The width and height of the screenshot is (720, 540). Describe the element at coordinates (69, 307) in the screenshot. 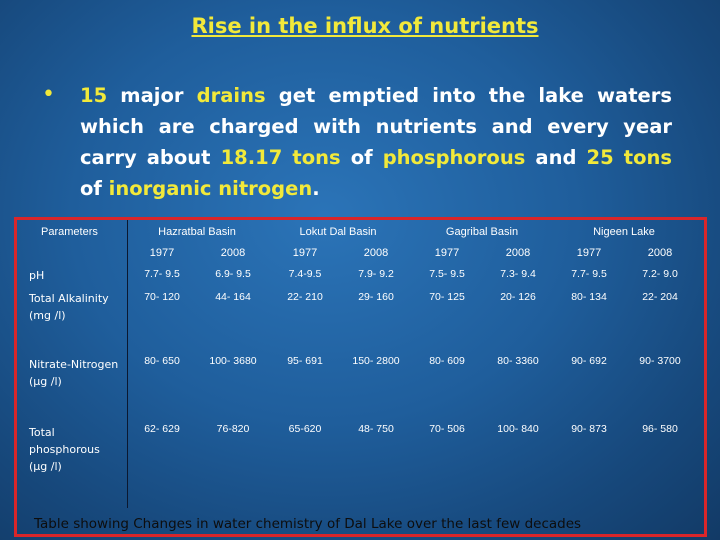

I see `row-label-total-alkalinity: Total Alkalinity (mg /l)` at that location.